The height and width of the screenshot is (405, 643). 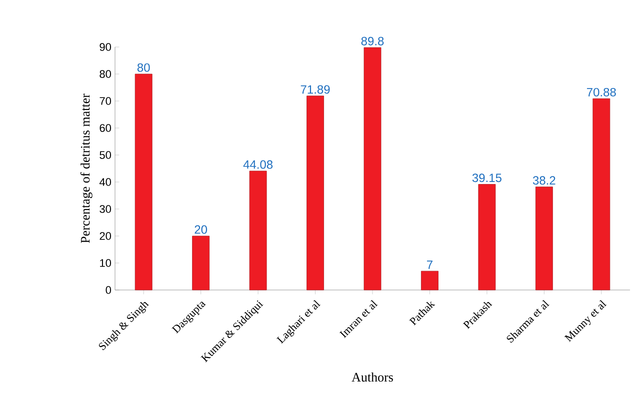 What do you see at coordinates (106, 128) in the screenshot?
I see `y-tick-label: 60` at bounding box center [106, 128].